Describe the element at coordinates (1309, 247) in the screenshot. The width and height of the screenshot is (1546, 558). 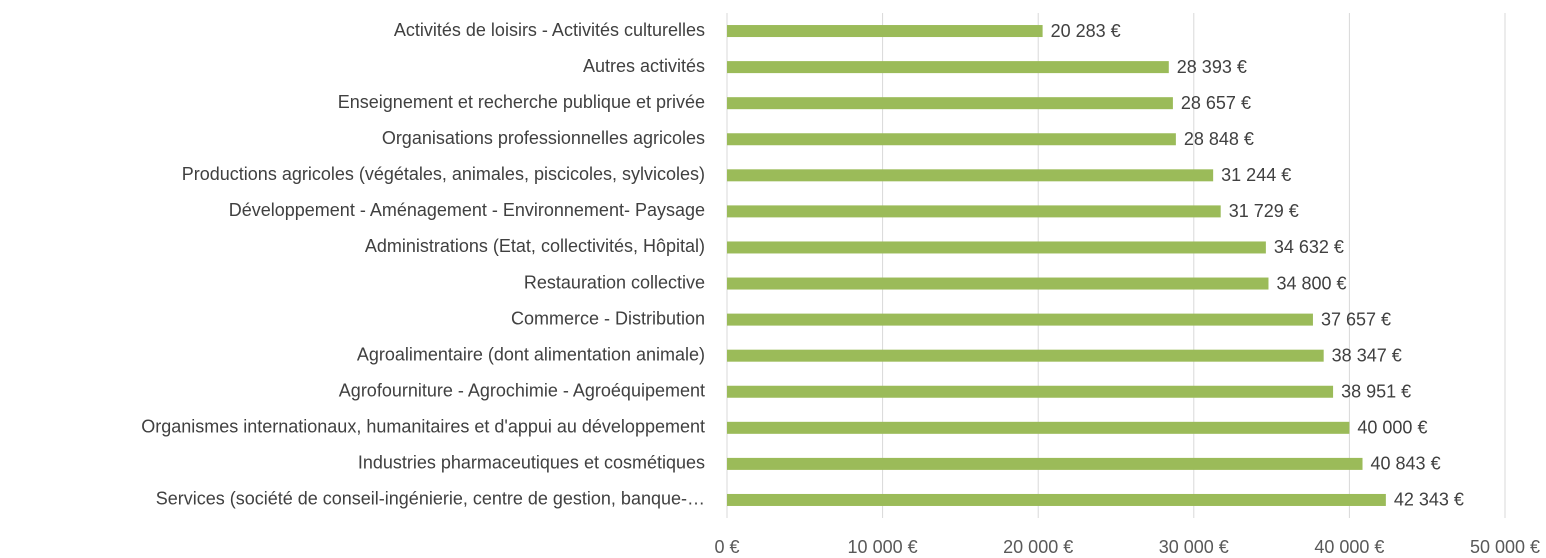
I see `value-label: 34 632 €` at that location.